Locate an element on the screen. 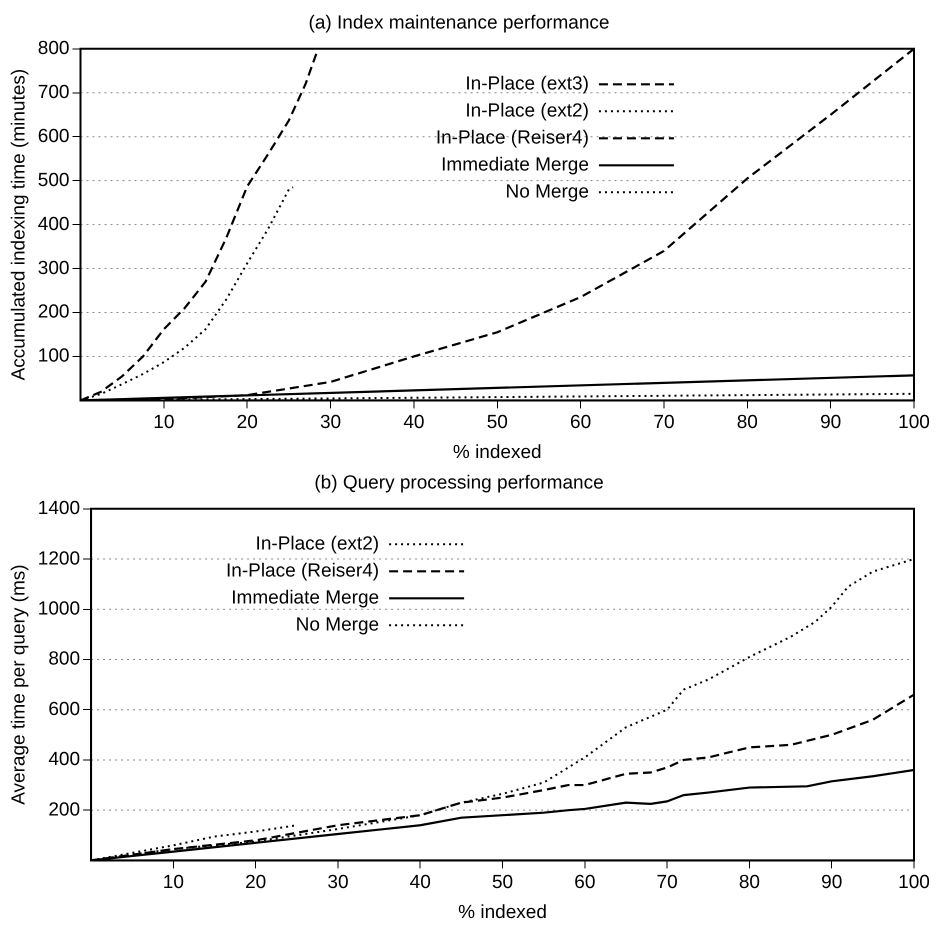 This screenshot has height=943, width=938. legend-label: In-Place (ext3) is located at coordinates (527, 84).